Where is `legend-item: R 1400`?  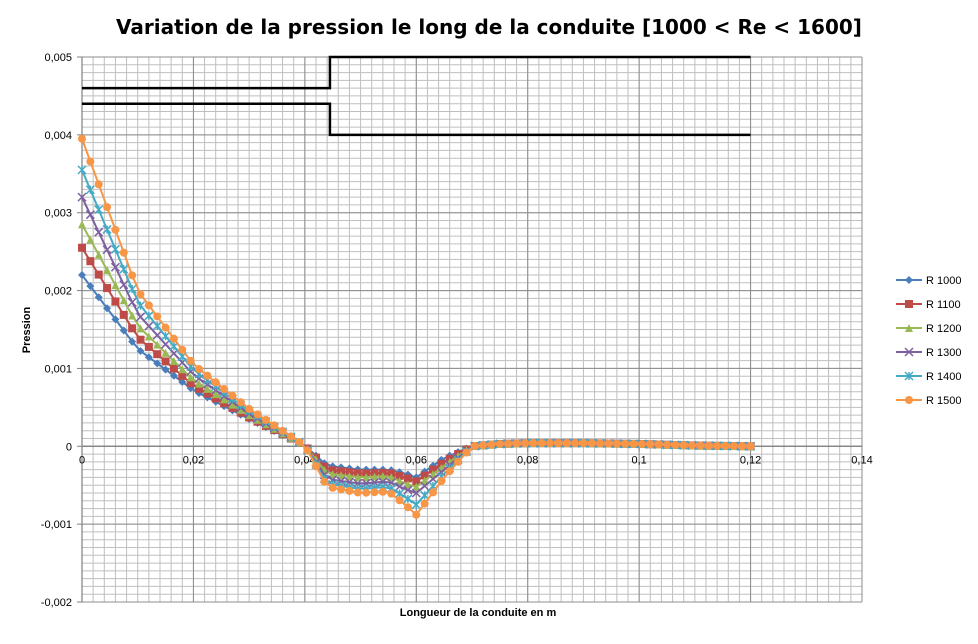
legend-item: R 1400 is located at coordinates (928, 377).